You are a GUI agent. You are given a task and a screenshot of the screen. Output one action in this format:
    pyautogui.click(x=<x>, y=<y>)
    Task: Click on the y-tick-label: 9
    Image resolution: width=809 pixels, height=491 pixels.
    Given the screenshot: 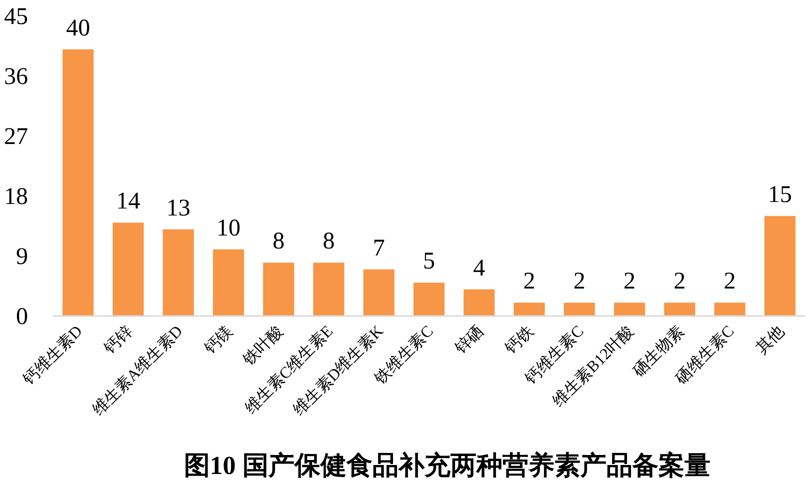 What is the action you would take?
    pyautogui.click(x=22, y=257)
    